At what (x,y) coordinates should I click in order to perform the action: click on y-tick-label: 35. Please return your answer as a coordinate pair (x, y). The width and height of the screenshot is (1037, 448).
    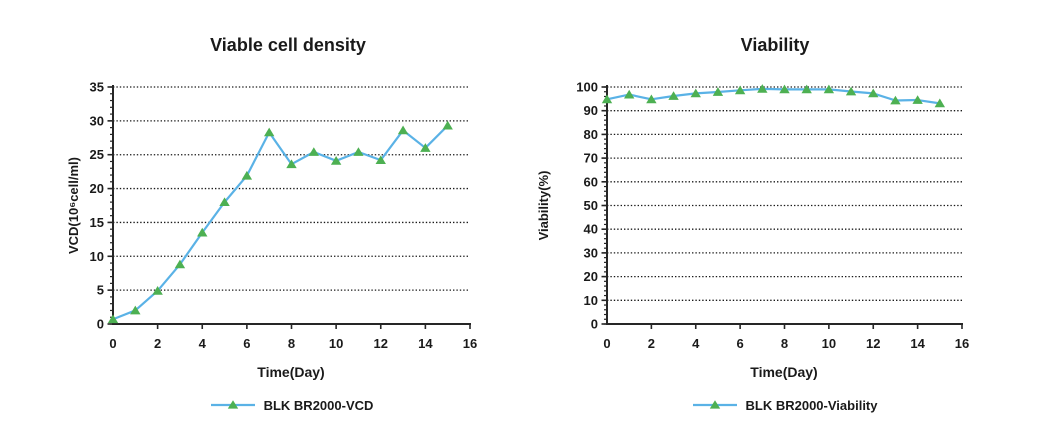
    Looking at the image, I should click on (97, 87).